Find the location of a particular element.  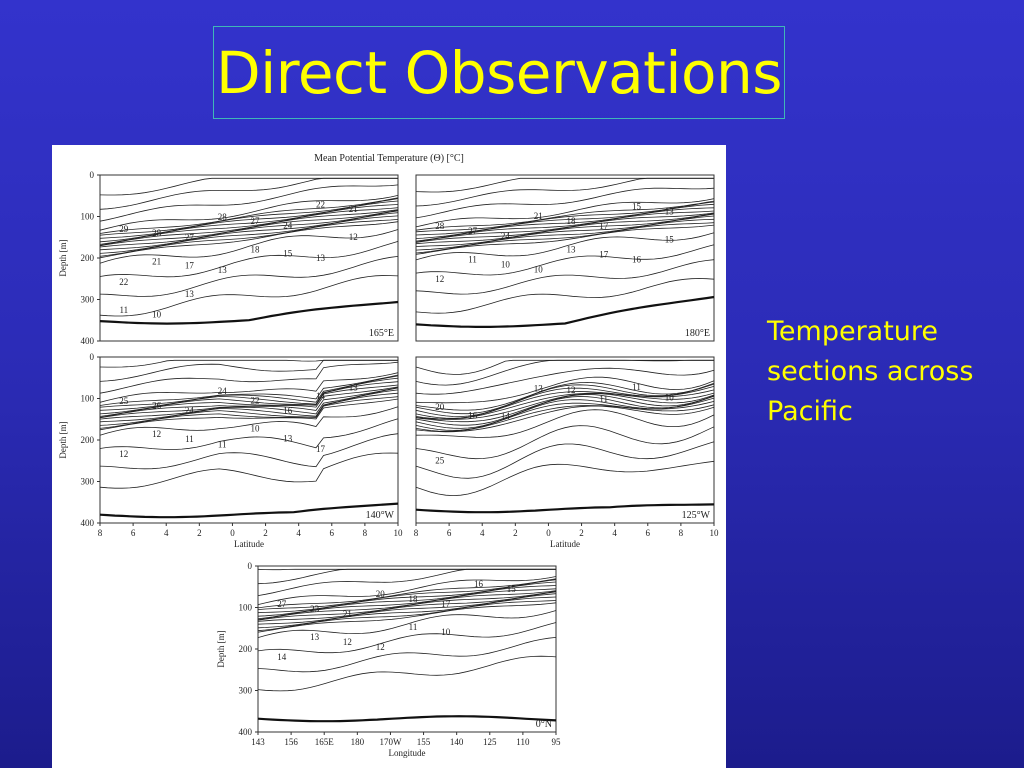

contour-label: 18 is located at coordinates (414, 599).